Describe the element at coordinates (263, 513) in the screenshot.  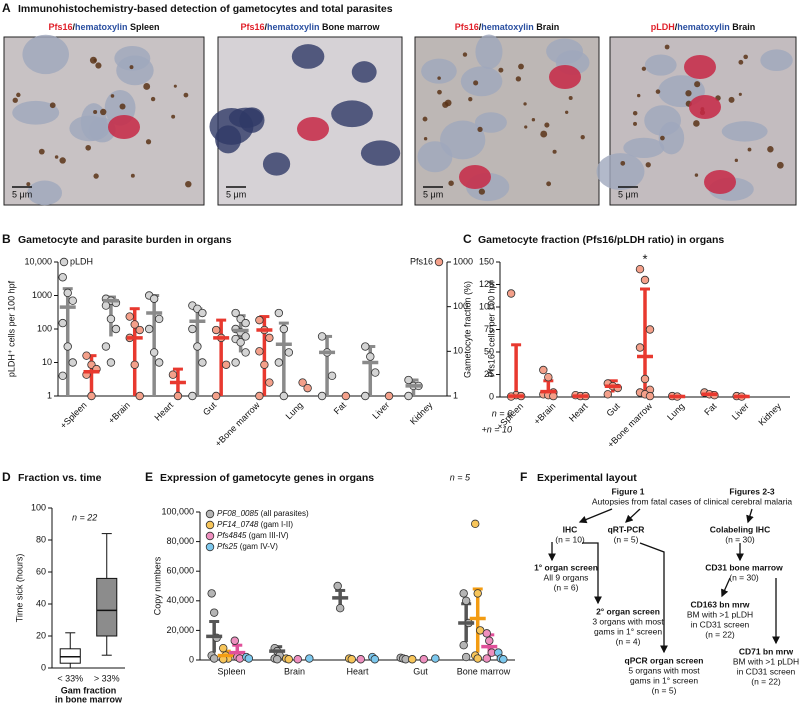
I see `legend-label: PF08_0085 (all parasites)` at that location.